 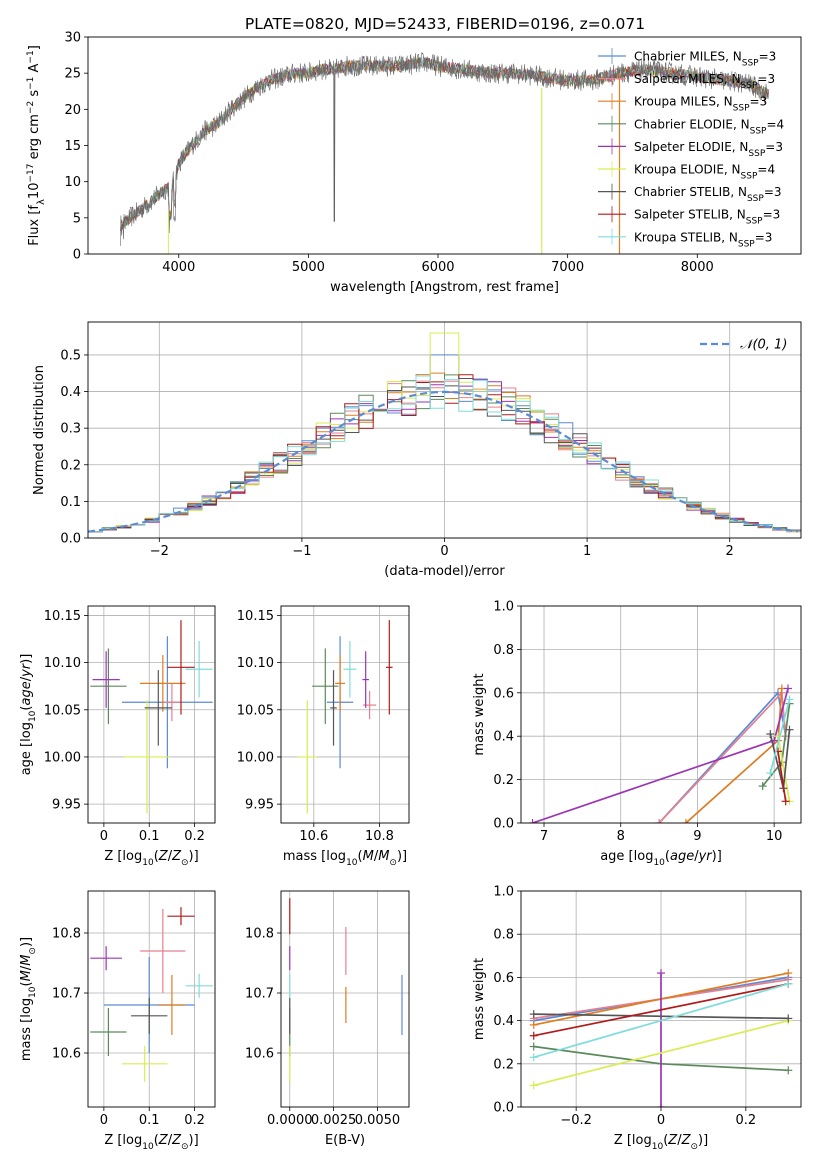 I want to click on x-tick-label: 10.8, so click(x=379, y=836).